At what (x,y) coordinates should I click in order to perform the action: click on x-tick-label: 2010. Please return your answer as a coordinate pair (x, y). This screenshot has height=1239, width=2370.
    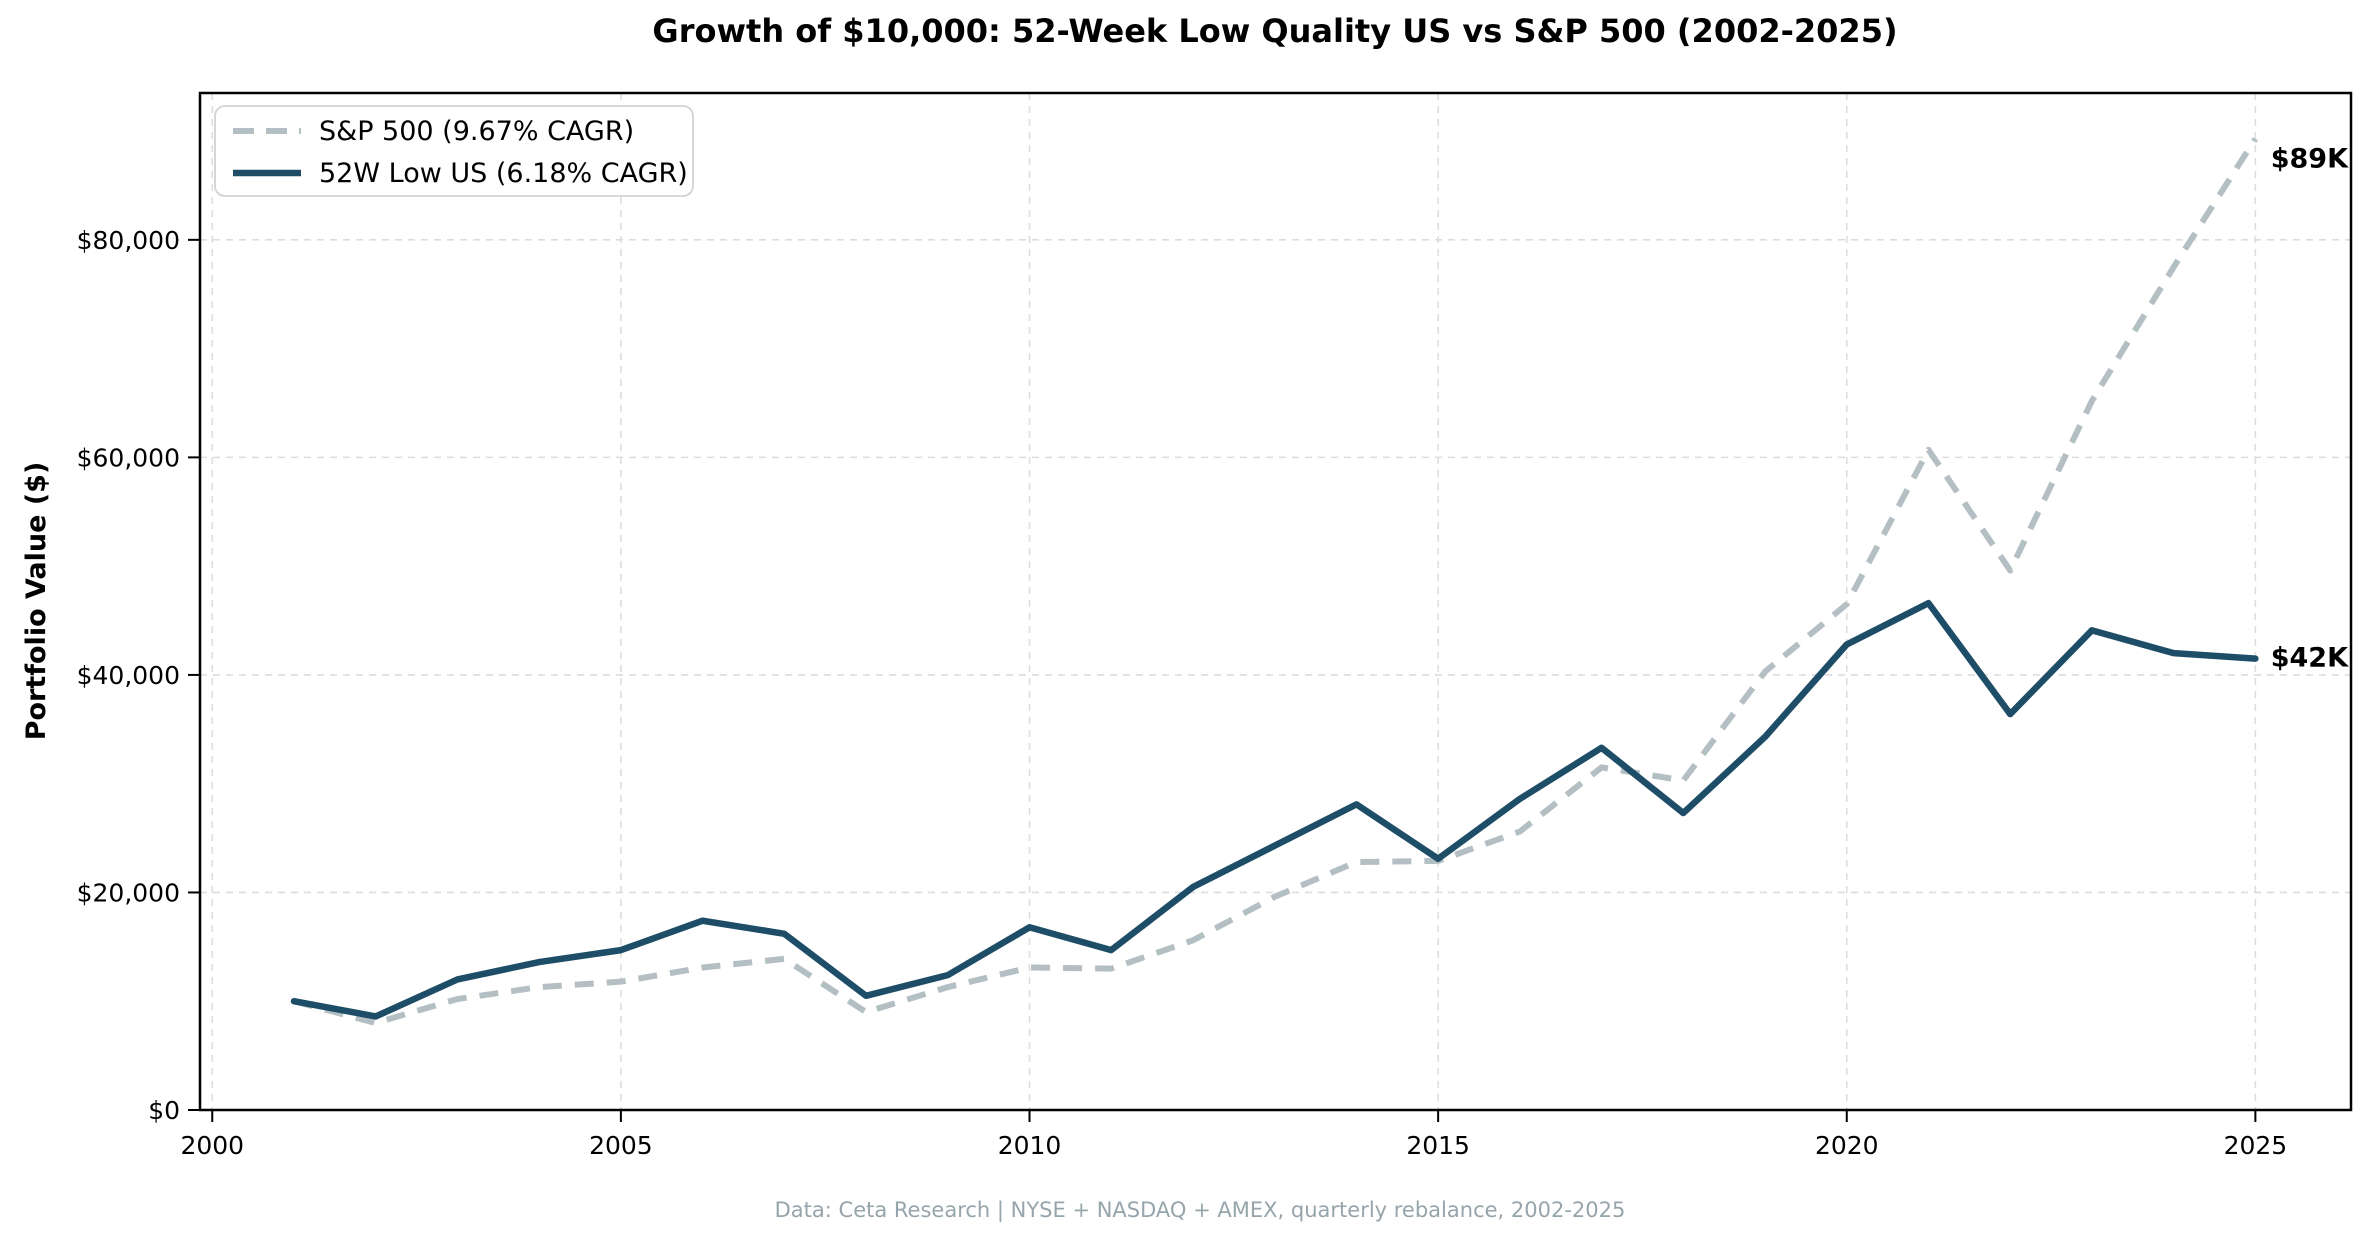
    Looking at the image, I should click on (1030, 1145).